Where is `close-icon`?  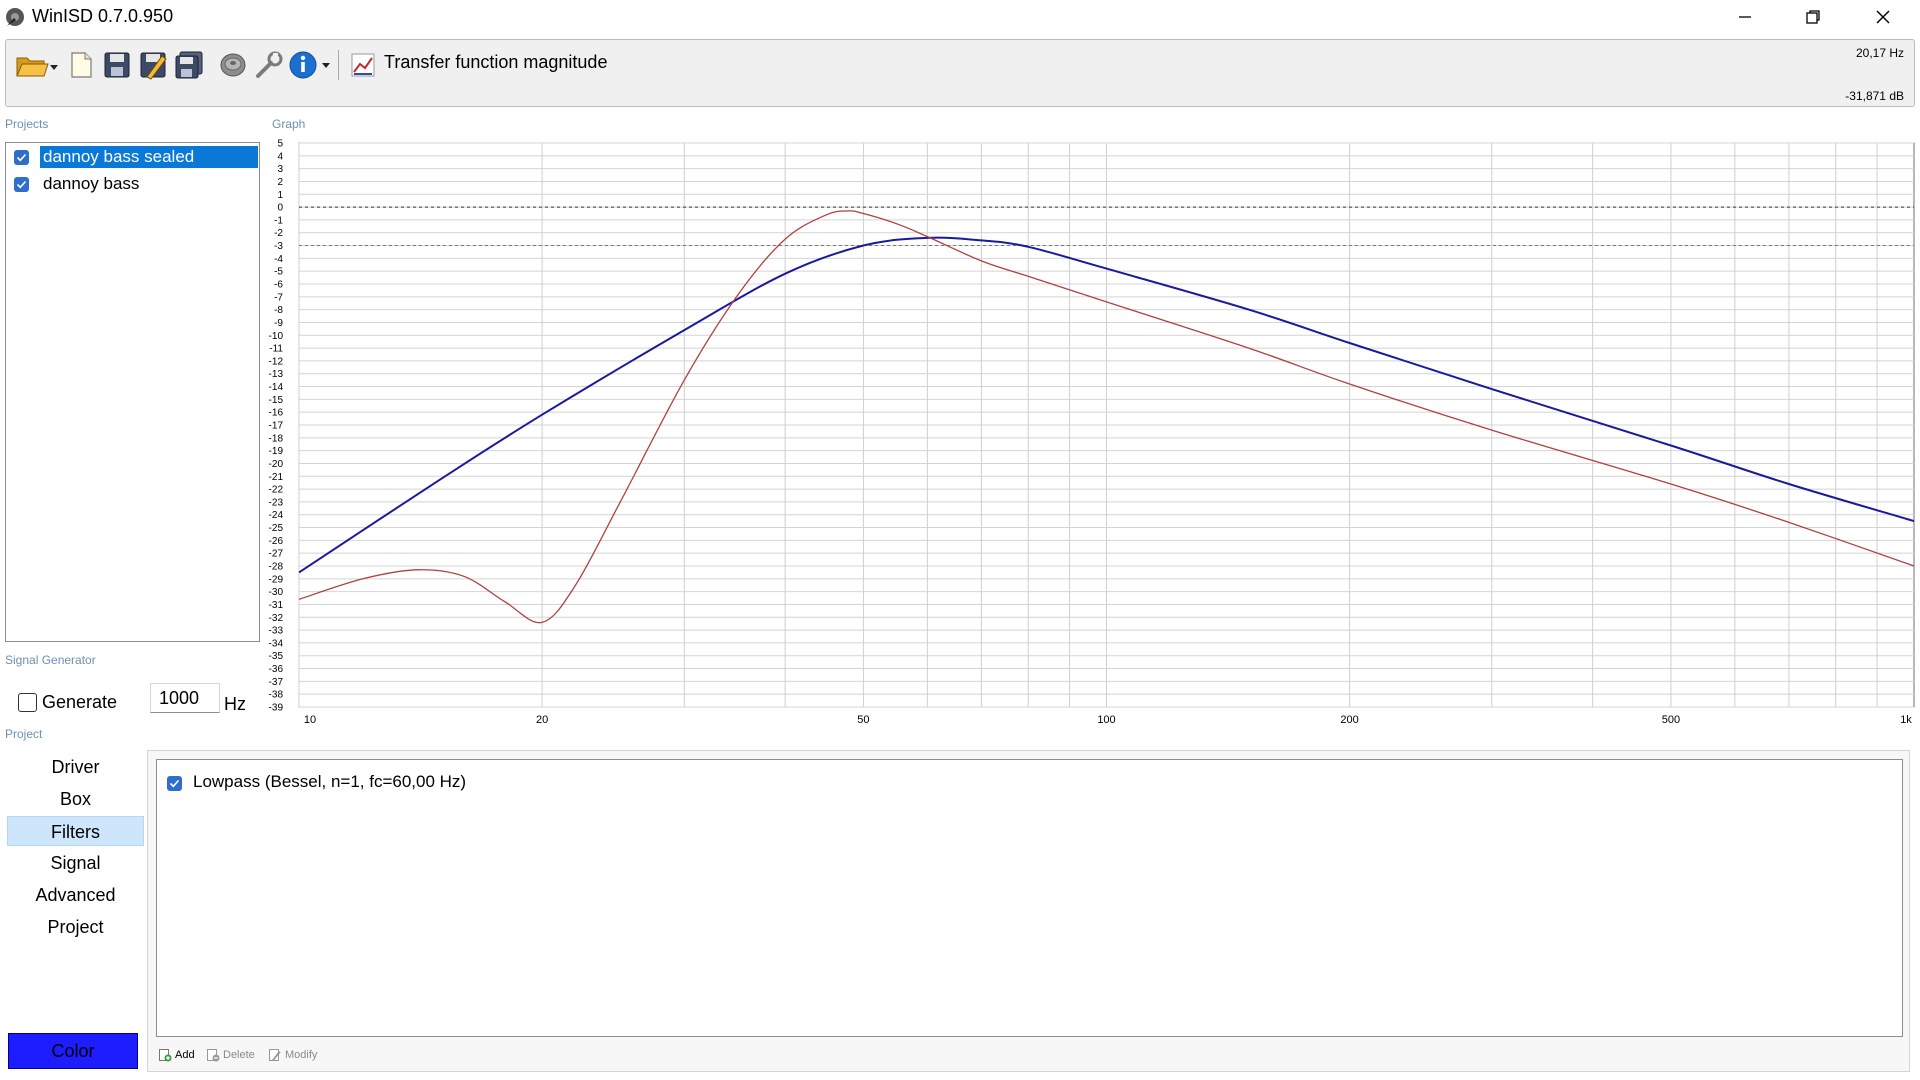 close-icon is located at coordinates (1883, 17).